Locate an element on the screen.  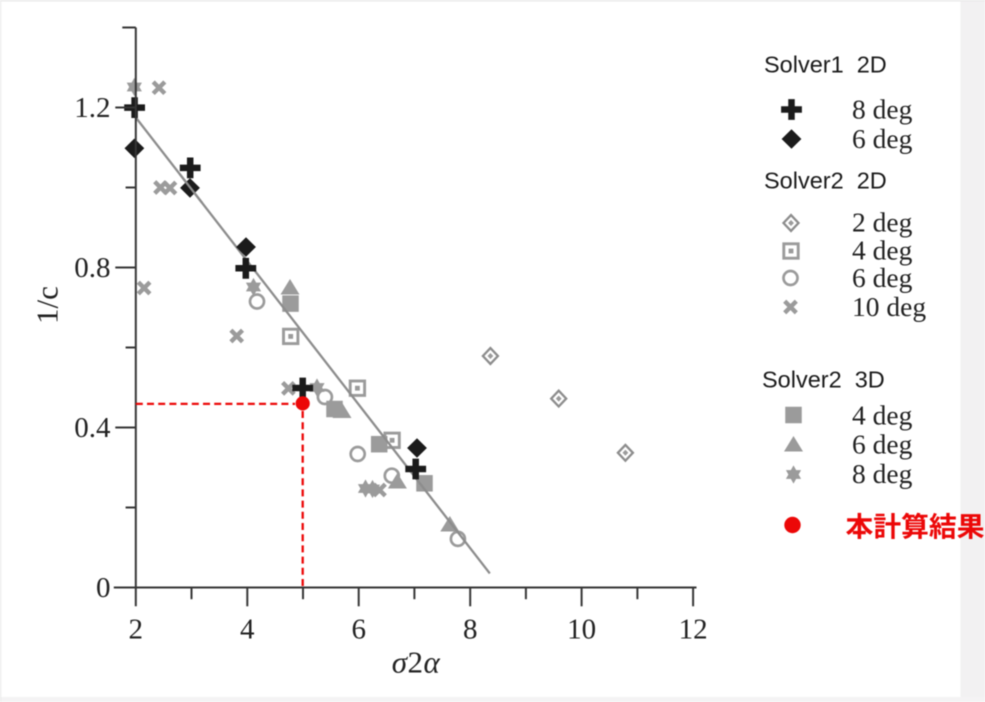
svg-text: 12 is located at coordinates (693, 630).